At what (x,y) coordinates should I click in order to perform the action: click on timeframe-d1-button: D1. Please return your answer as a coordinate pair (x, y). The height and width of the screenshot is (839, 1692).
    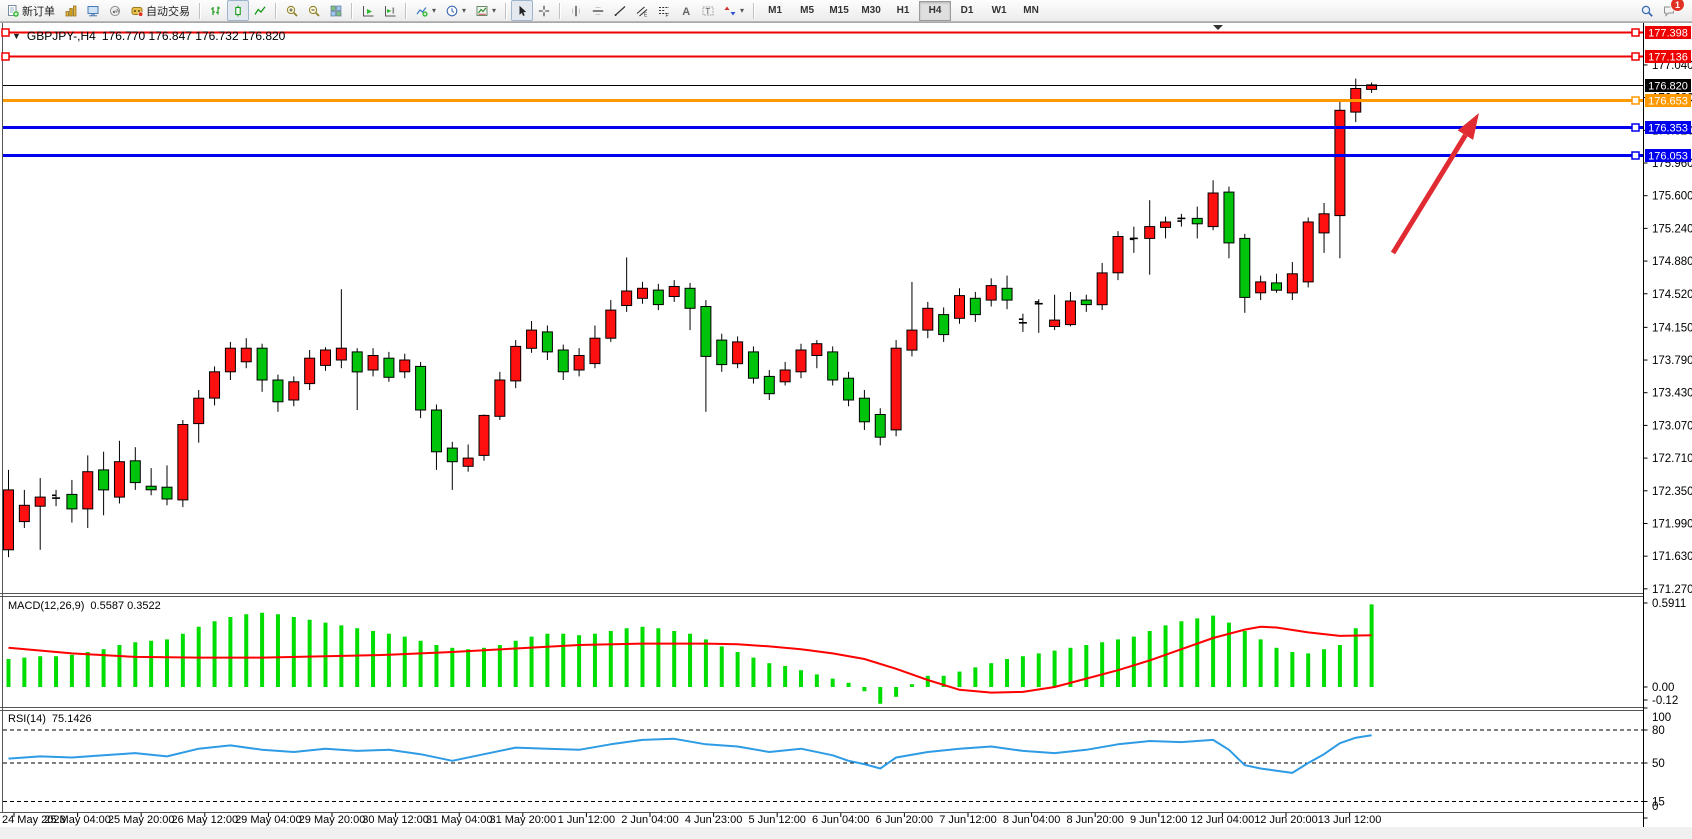
    Looking at the image, I should click on (967, 10).